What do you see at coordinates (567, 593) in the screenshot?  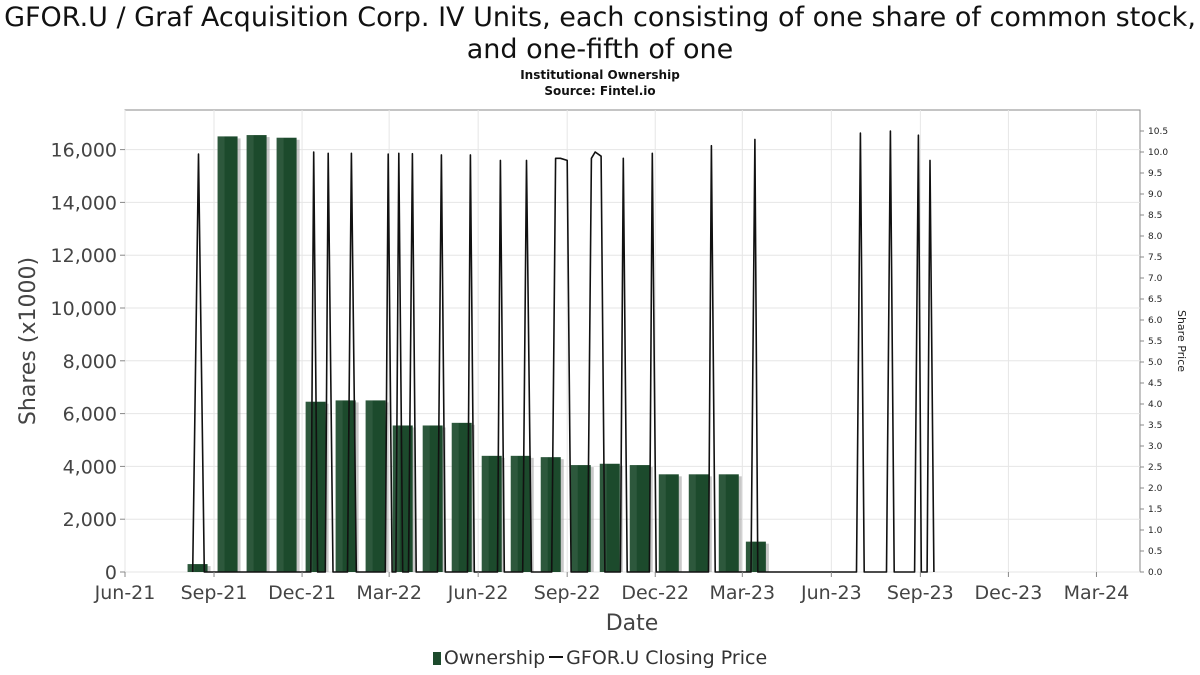 I see `x-tick-label: Sep-22` at bounding box center [567, 593].